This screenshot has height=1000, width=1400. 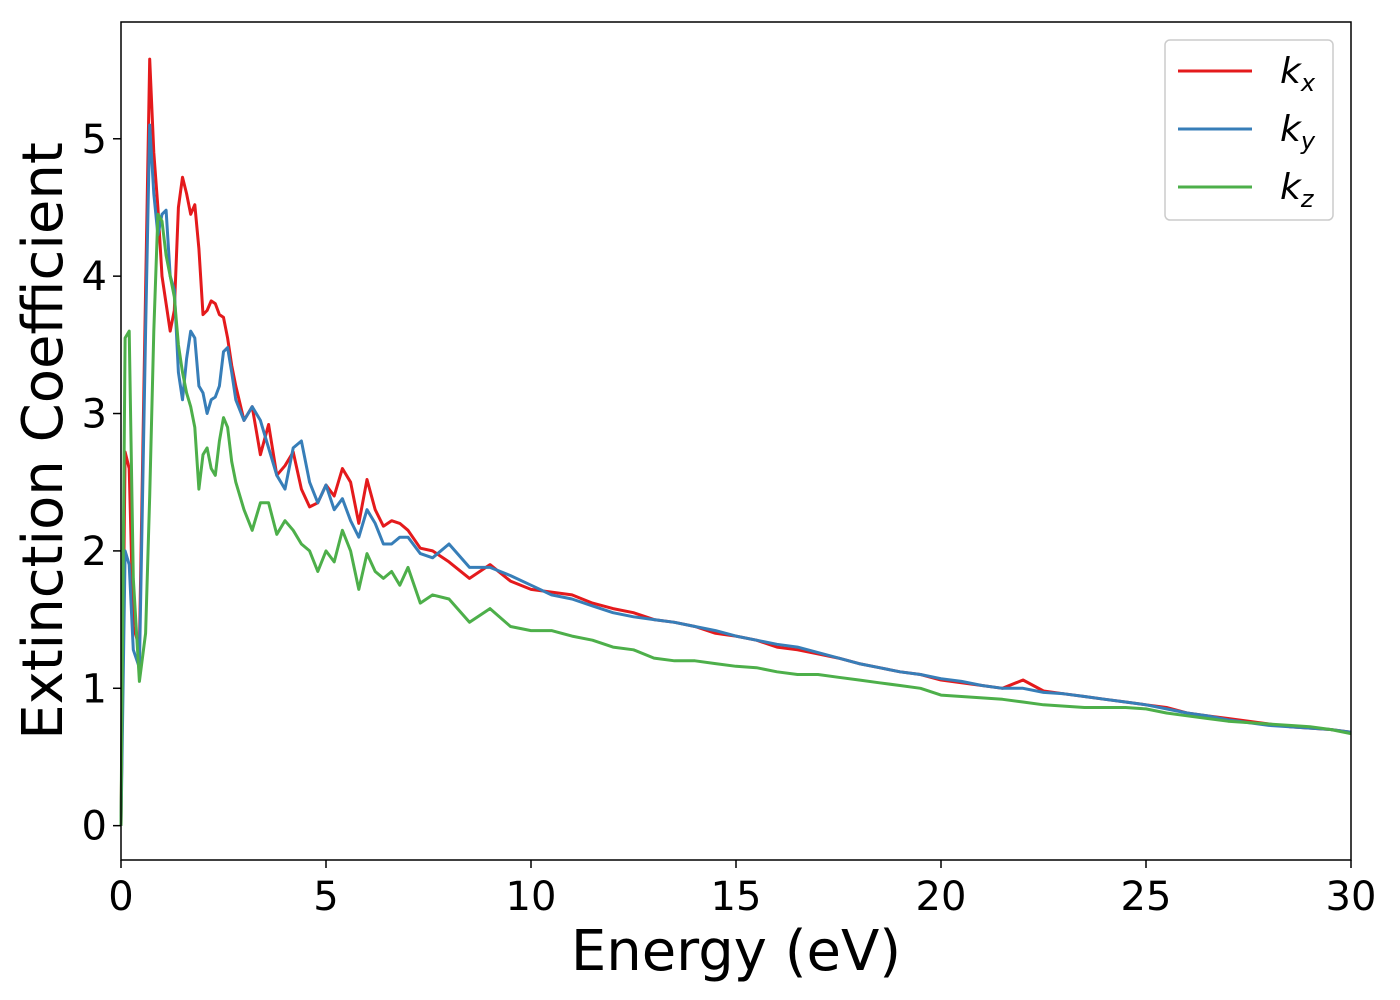 What do you see at coordinates (1146, 897) in the screenshot?
I see `x-tick-label: 25` at bounding box center [1146, 897].